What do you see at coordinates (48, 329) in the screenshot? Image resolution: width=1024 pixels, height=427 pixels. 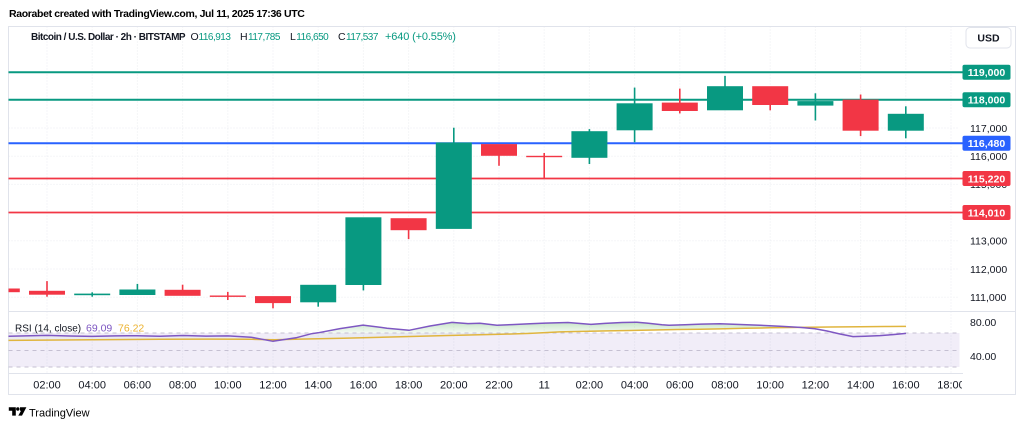 I see `svg-text: RSI (14, close)` at bounding box center [48, 329].